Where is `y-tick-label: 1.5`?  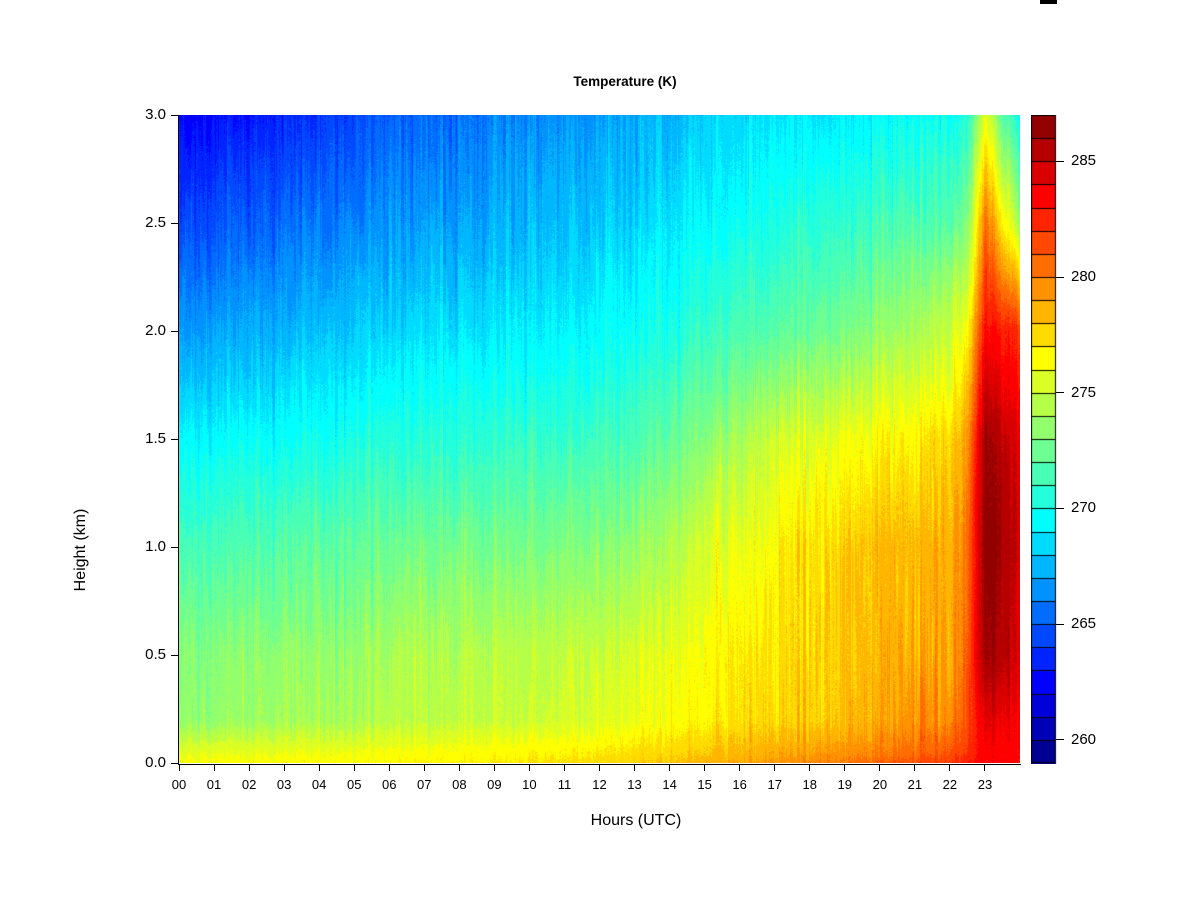
y-tick-label: 1.5 is located at coordinates (155, 438).